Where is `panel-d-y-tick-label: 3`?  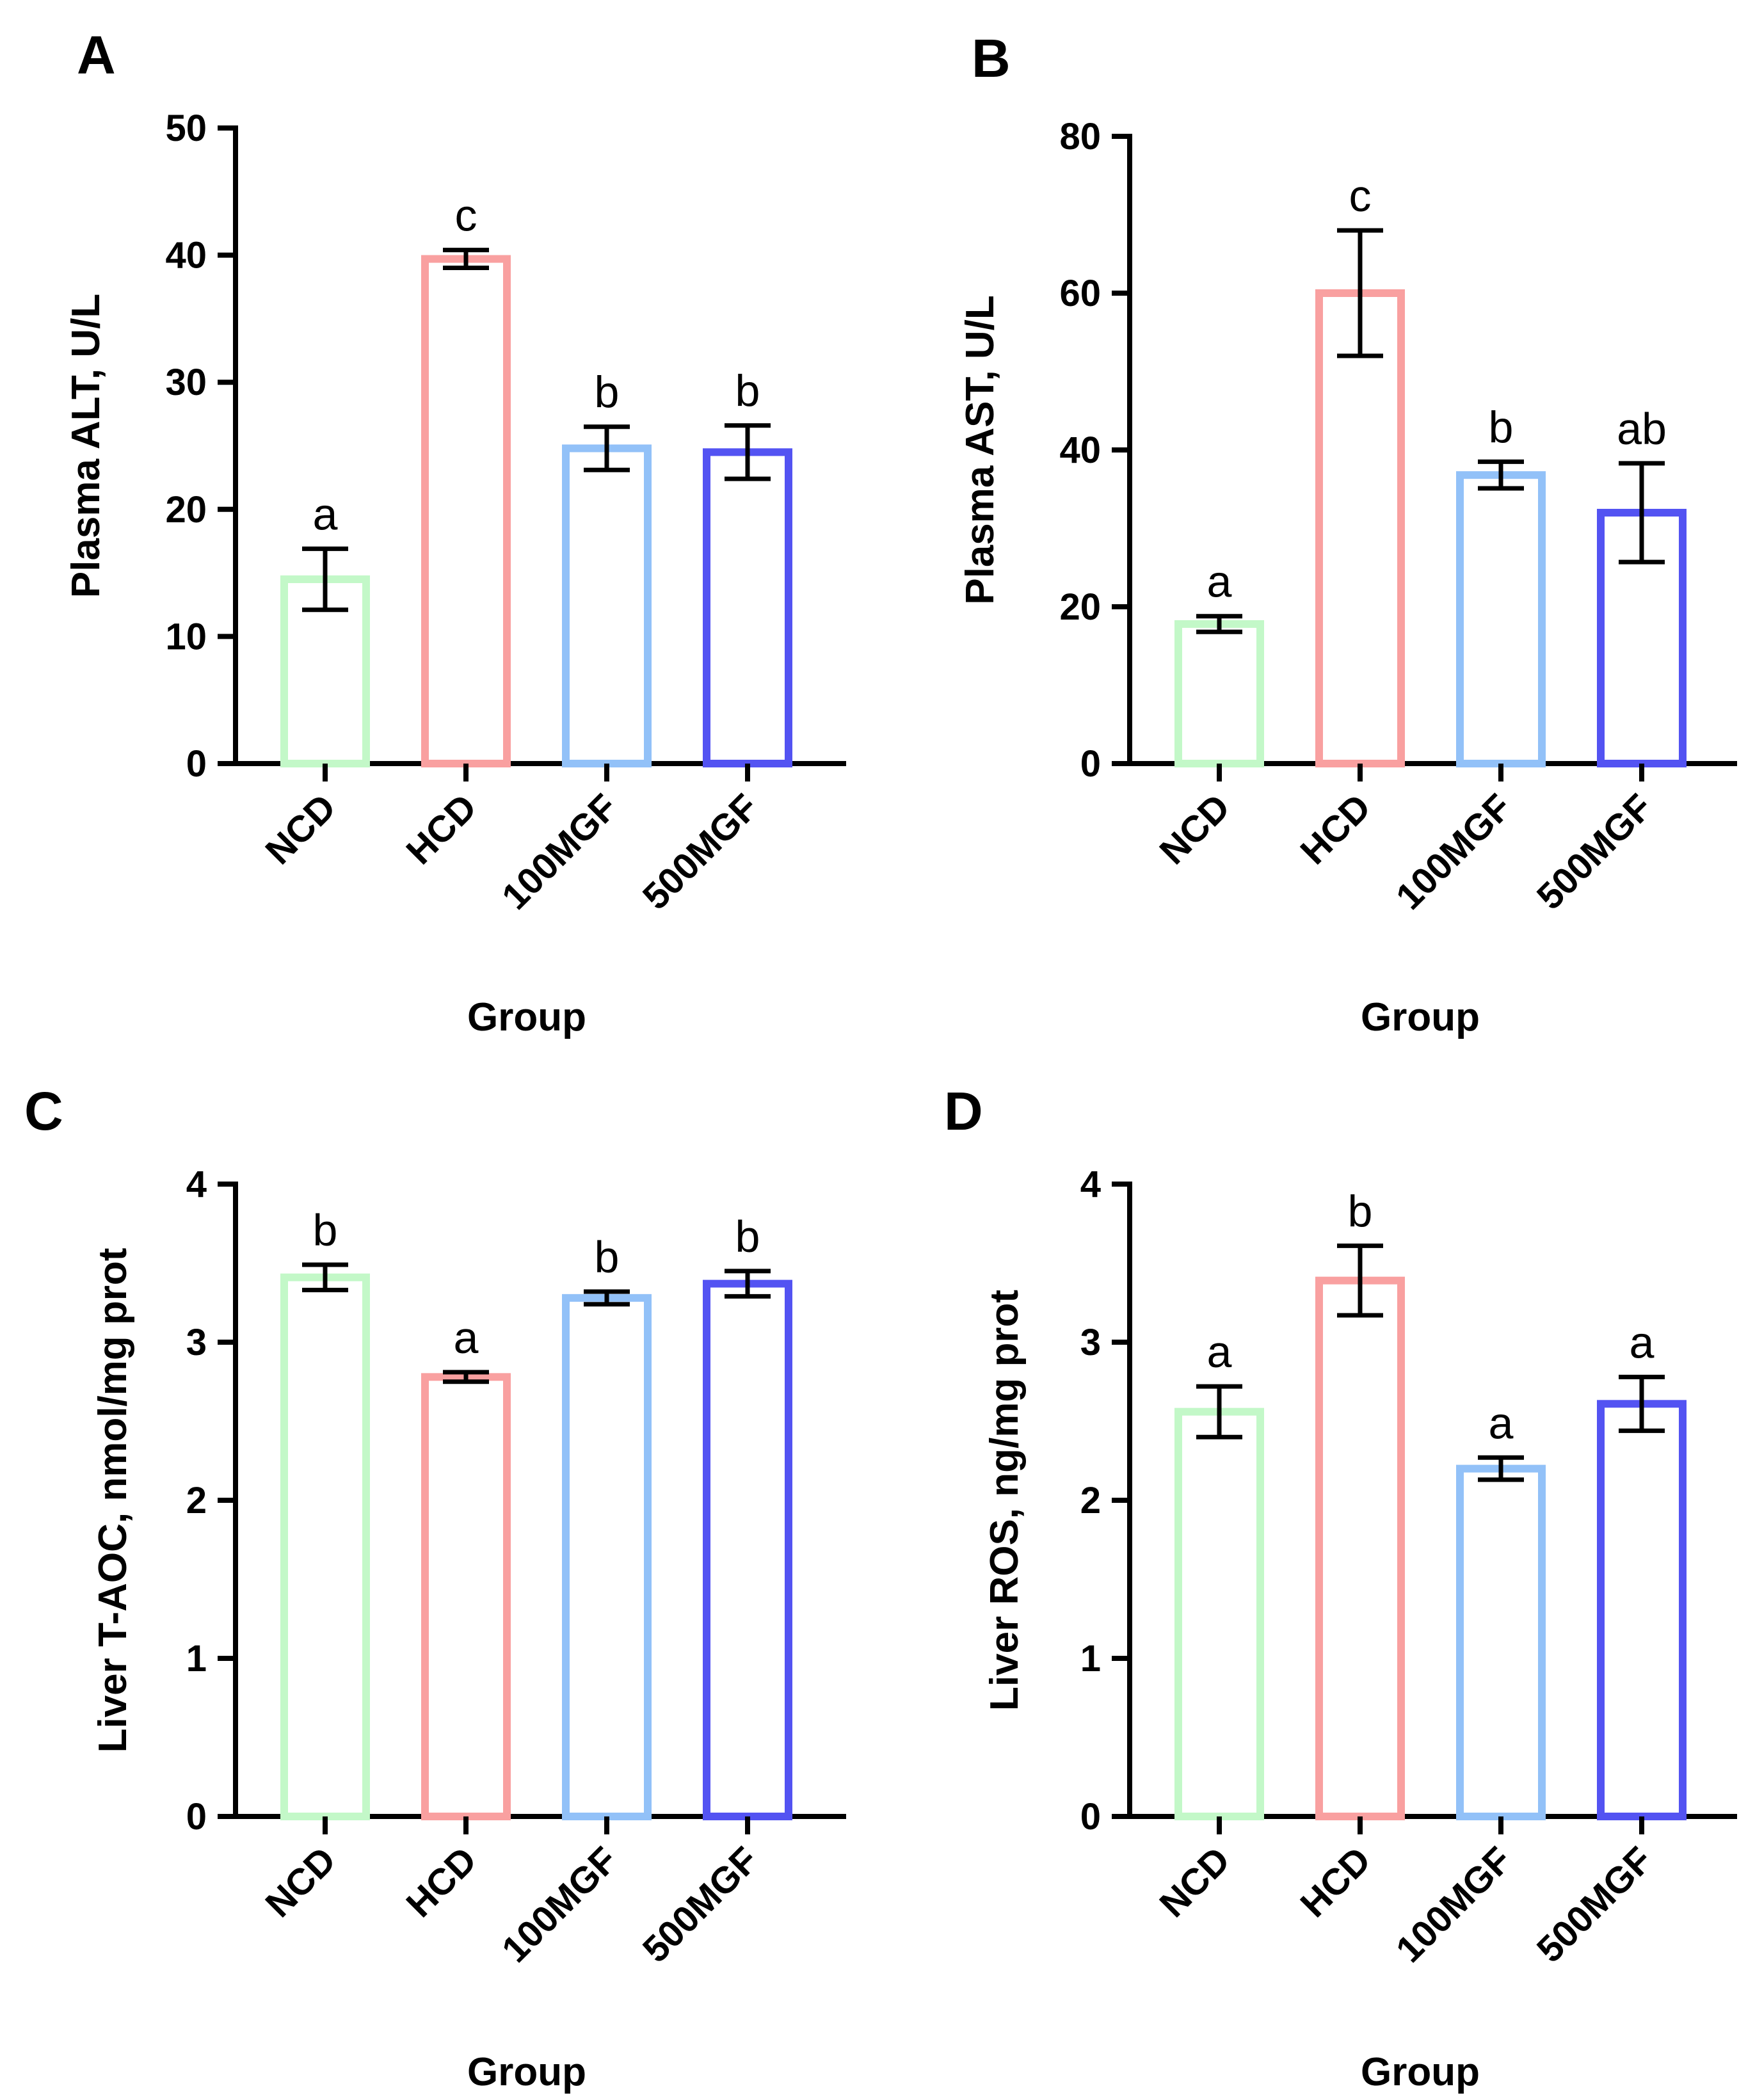 panel-d-y-tick-label: 3 is located at coordinates (1090, 1342).